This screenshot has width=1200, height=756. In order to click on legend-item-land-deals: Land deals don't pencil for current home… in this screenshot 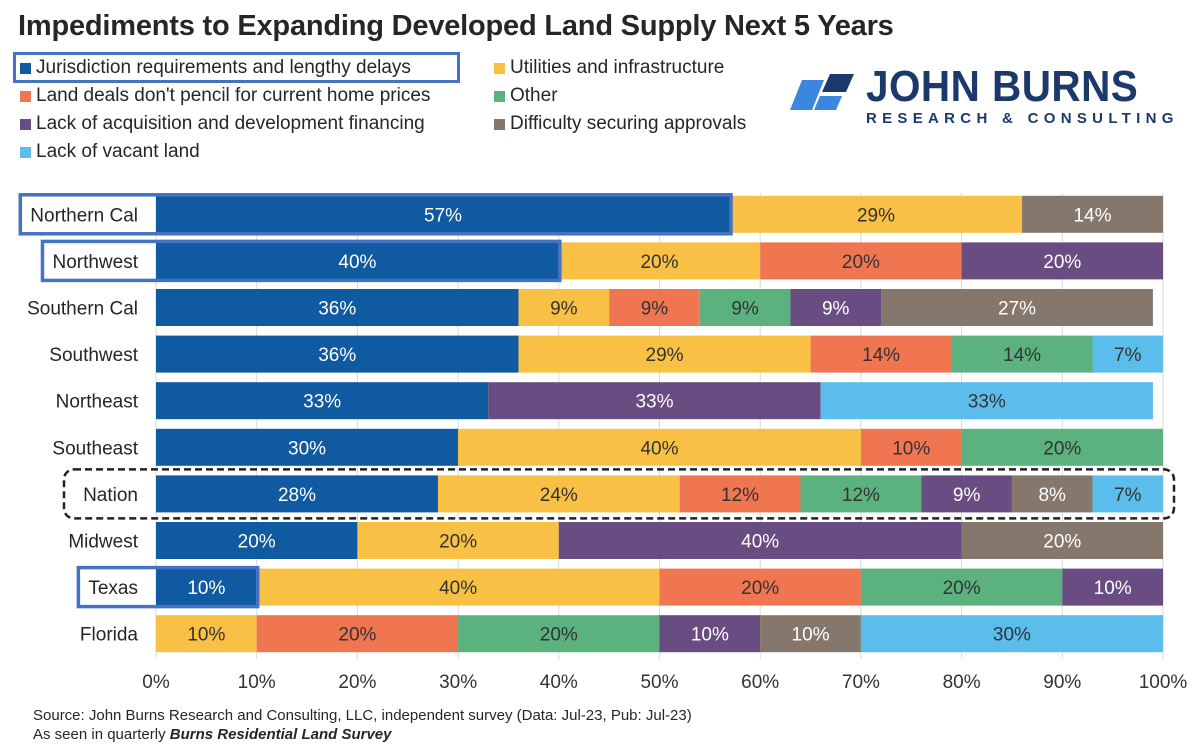, I will do `click(225, 96)`.